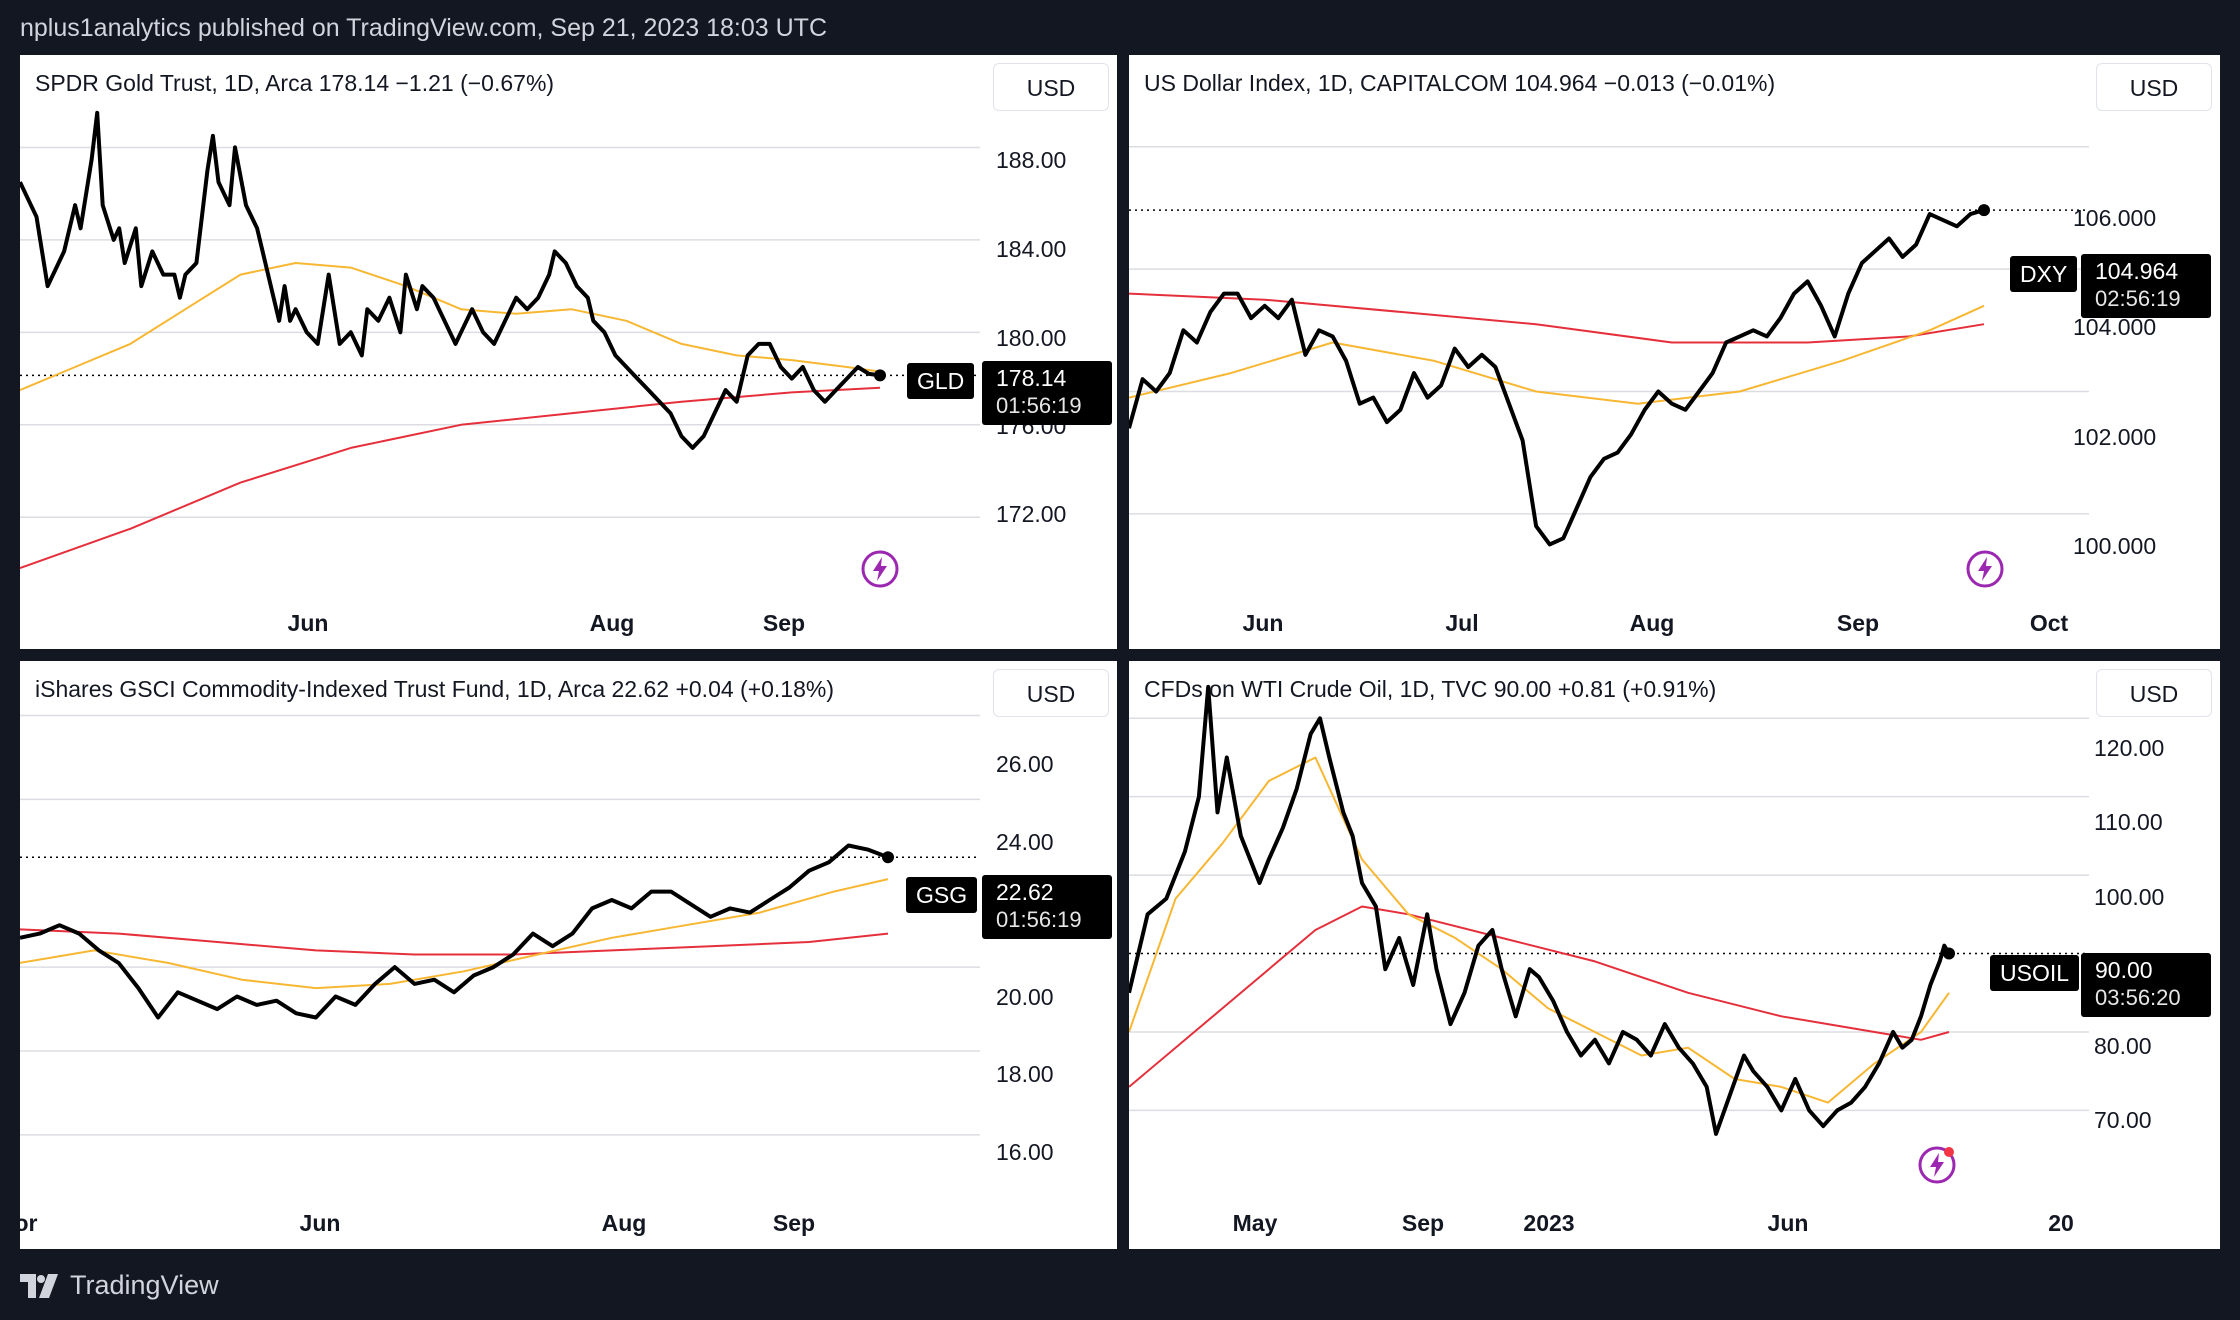  I want to click on symbol-label: DXY, so click(2044, 274).